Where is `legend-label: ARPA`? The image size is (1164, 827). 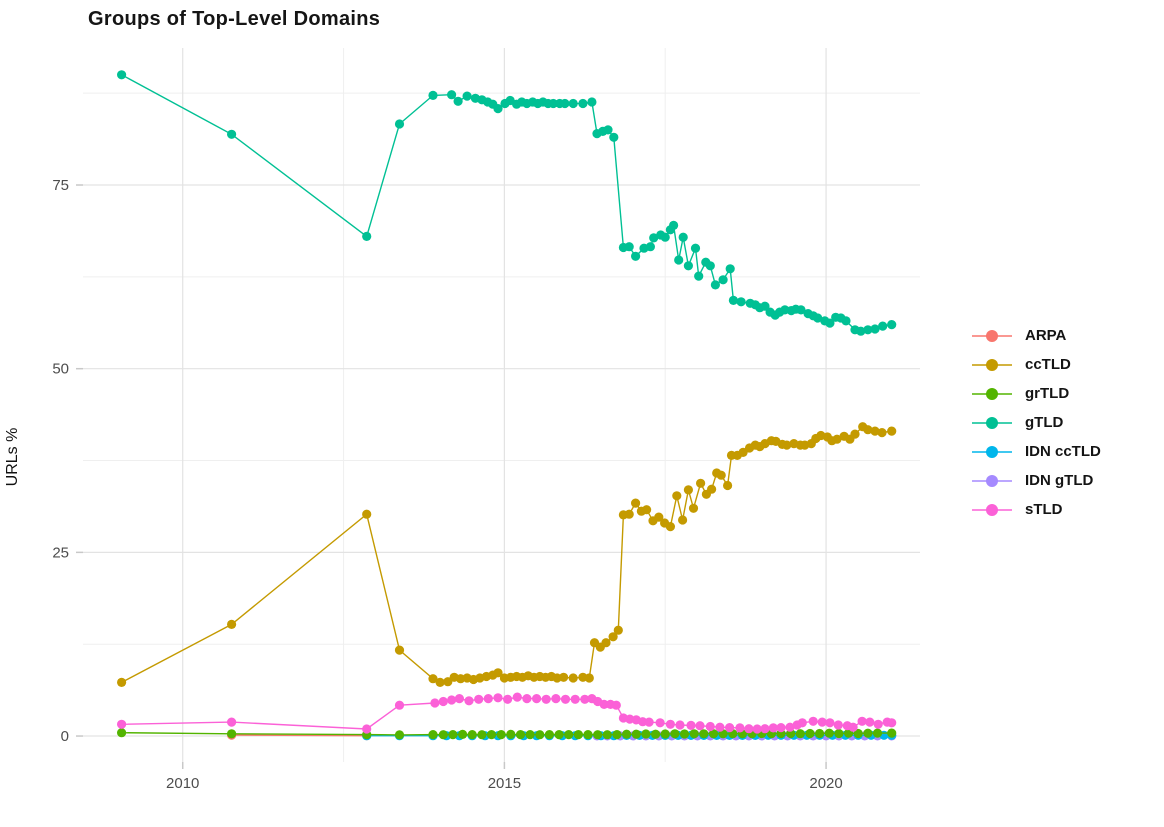 legend-label: ARPA is located at coordinates (1046, 335).